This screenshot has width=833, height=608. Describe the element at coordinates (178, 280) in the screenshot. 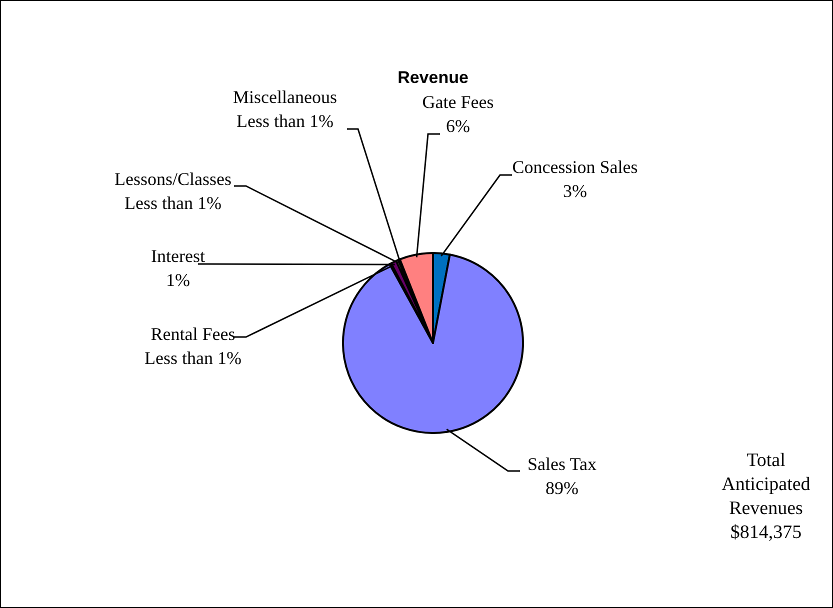

I see `data-label: 1%` at that location.